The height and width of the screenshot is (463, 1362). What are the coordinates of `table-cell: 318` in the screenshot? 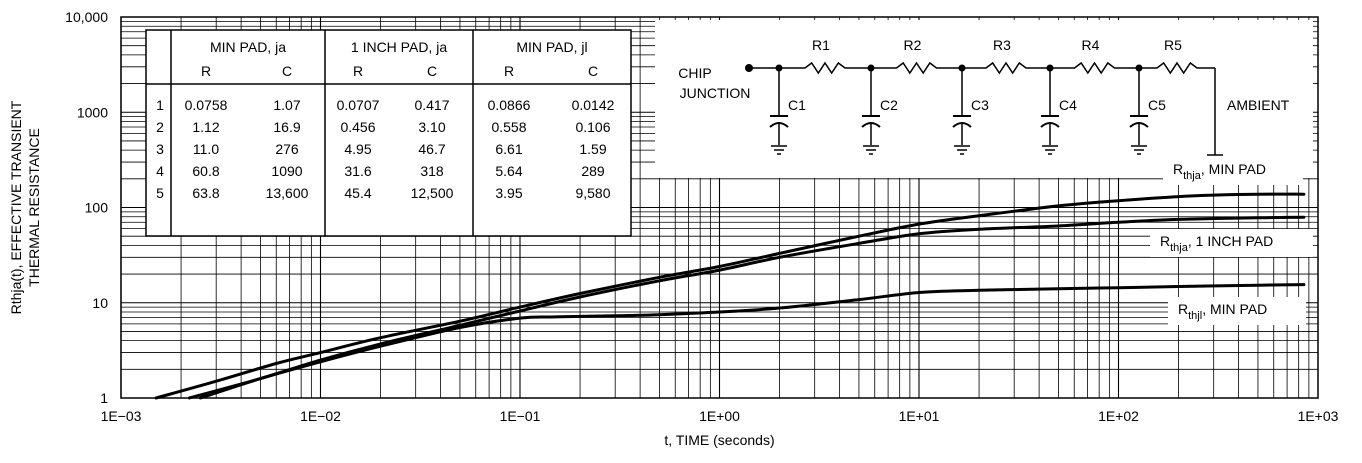 It's located at (432, 171).